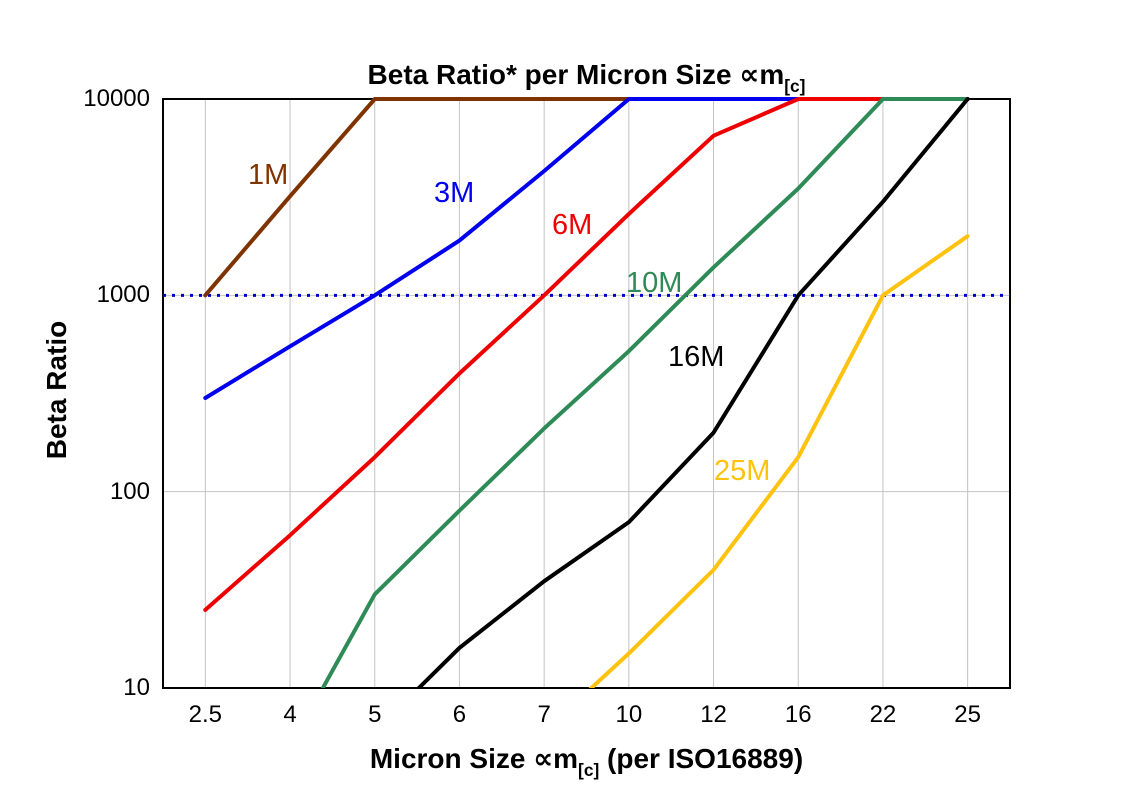  What do you see at coordinates (116, 98) in the screenshot?
I see `y-tick-label-10000: 10000` at bounding box center [116, 98].